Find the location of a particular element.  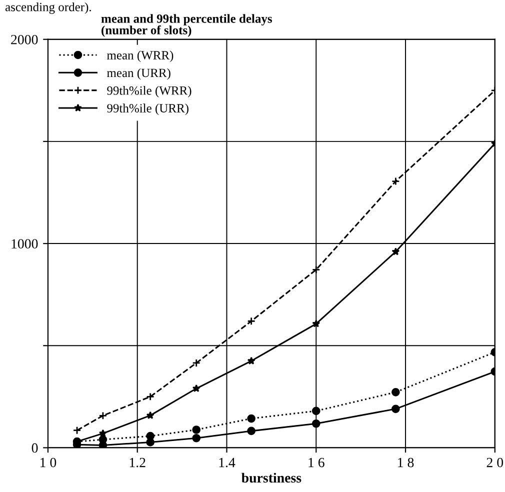

legend-label: 99th%ile (URR) is located at coordinates (147, 110).